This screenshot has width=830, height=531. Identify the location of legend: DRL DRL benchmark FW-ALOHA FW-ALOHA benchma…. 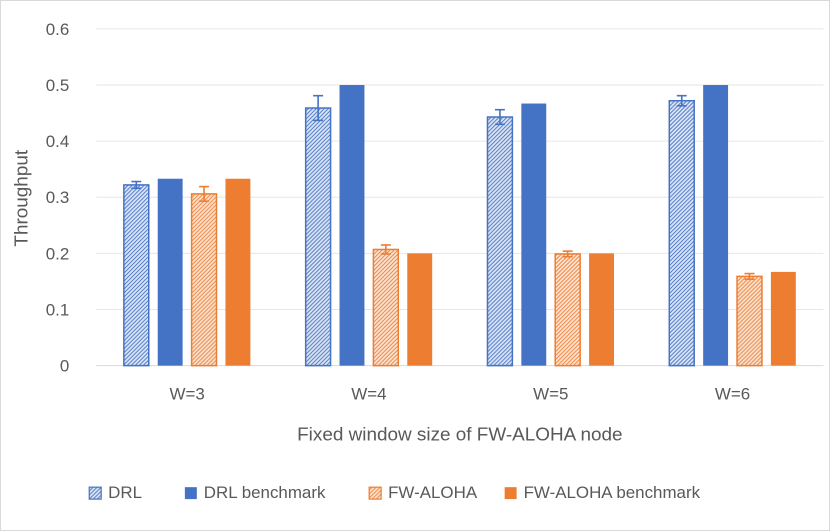
(394, 492).